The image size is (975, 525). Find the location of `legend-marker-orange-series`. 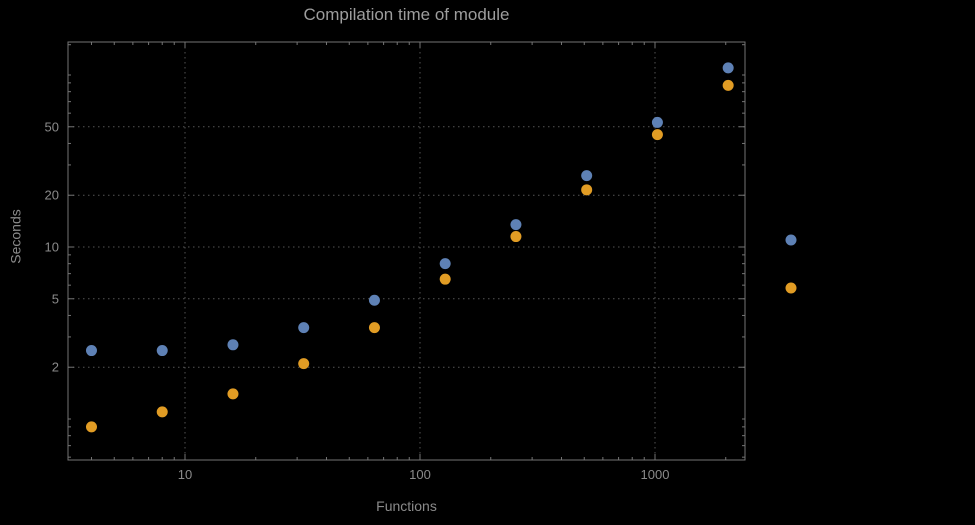

legend-marker-orange-series is located at coordinates (791, 288).